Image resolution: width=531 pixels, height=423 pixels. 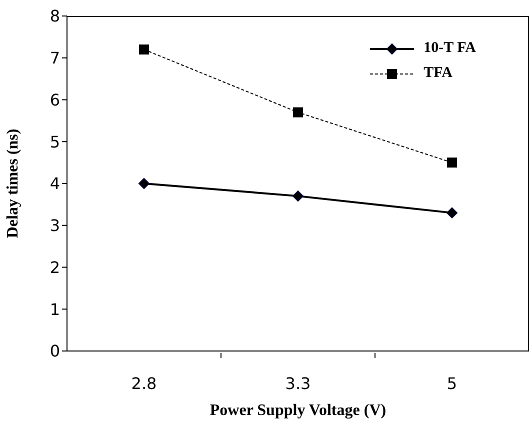 I want to click on y-tick-label: 0, so click(x=55, y=351).